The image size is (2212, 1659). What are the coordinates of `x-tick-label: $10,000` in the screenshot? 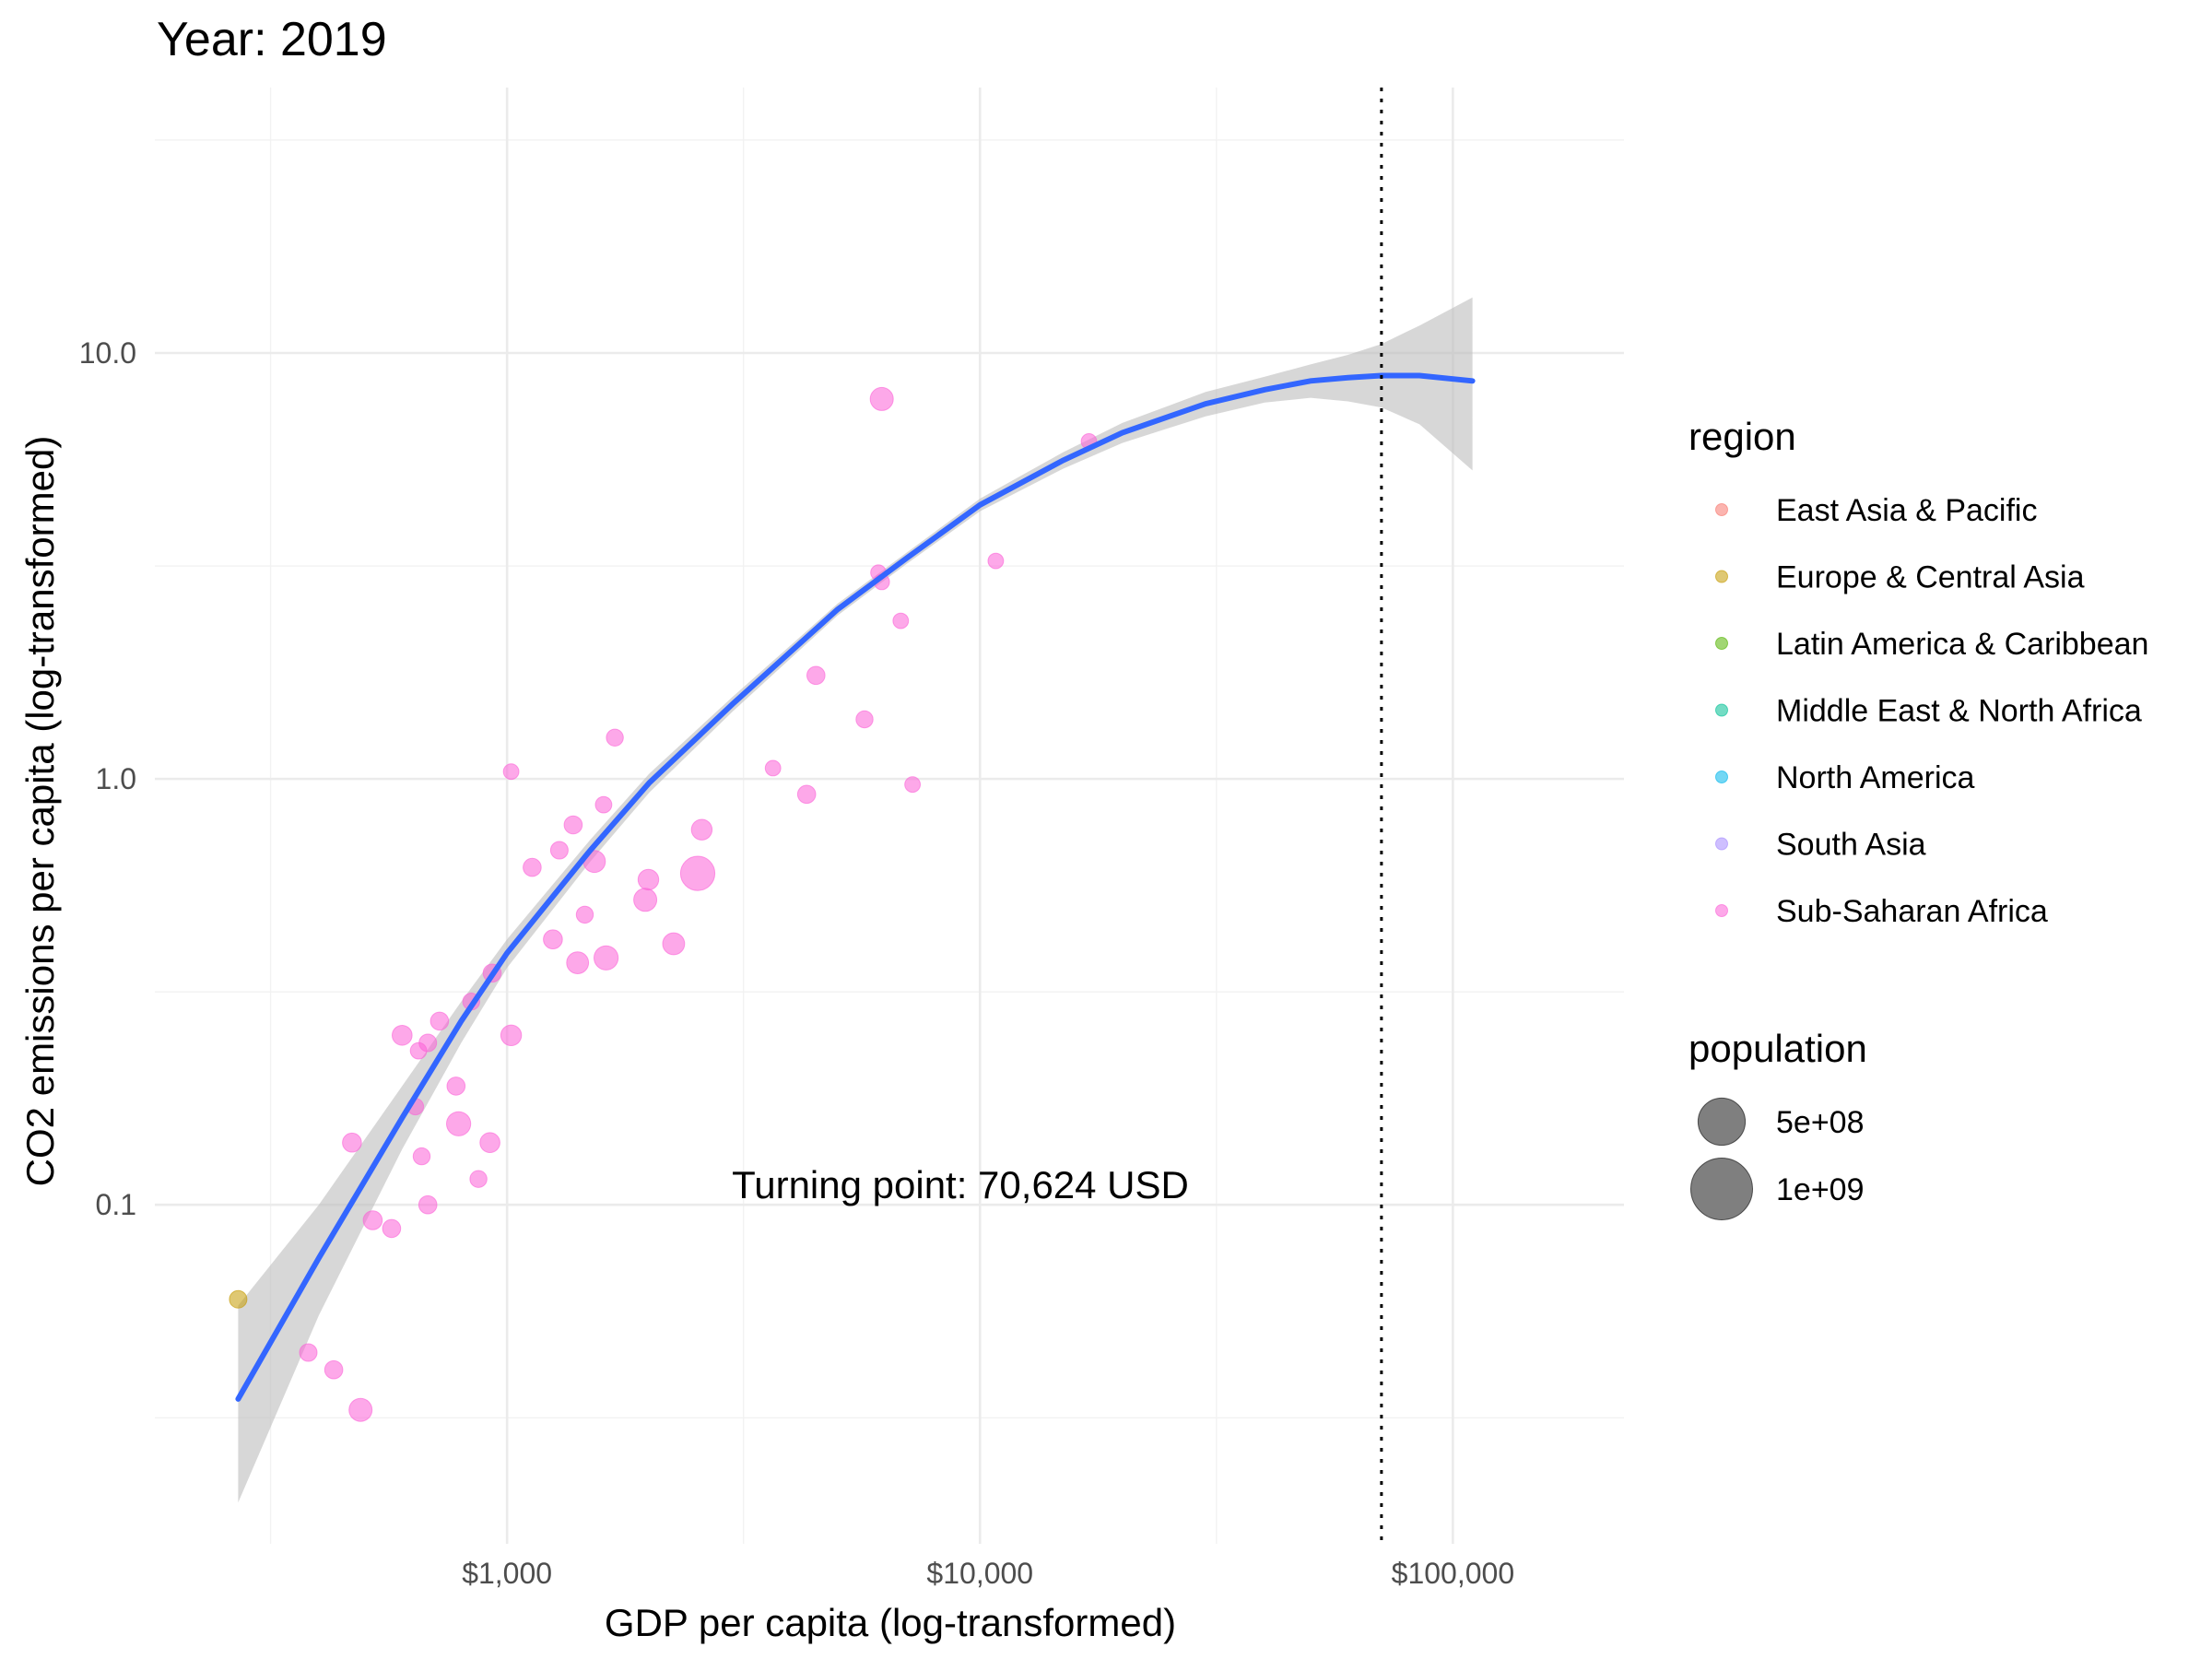 It's located at (979, 1573).